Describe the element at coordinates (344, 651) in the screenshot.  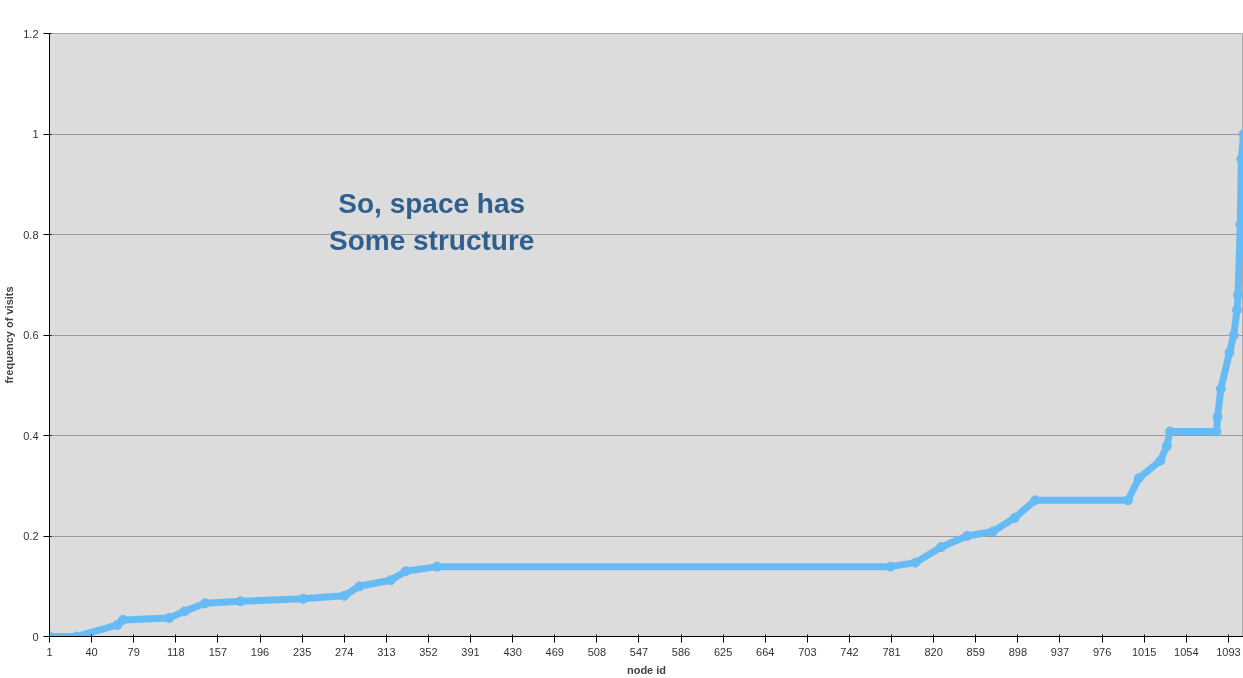
I see `x-tick-label: 274` at that location.